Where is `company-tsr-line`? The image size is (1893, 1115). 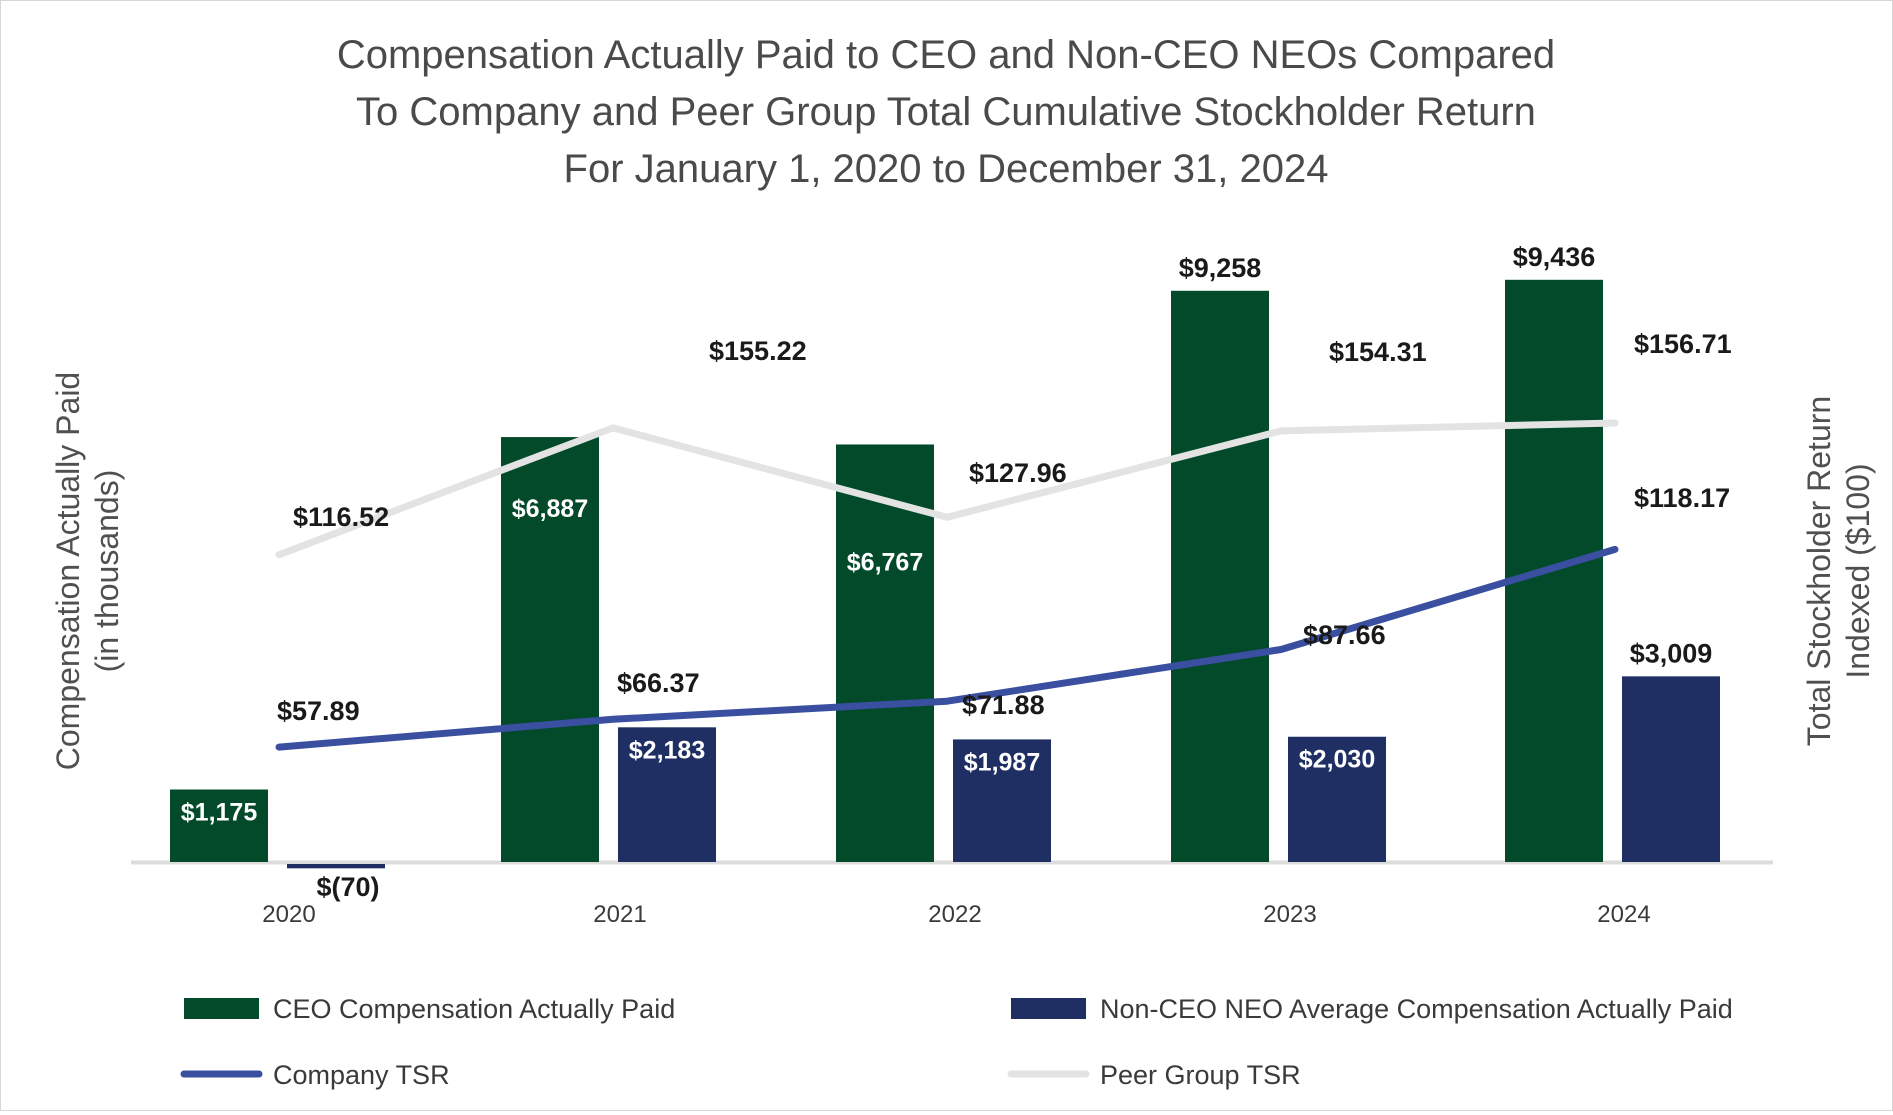 company-tsr-line is located at coordinates (947, 648).